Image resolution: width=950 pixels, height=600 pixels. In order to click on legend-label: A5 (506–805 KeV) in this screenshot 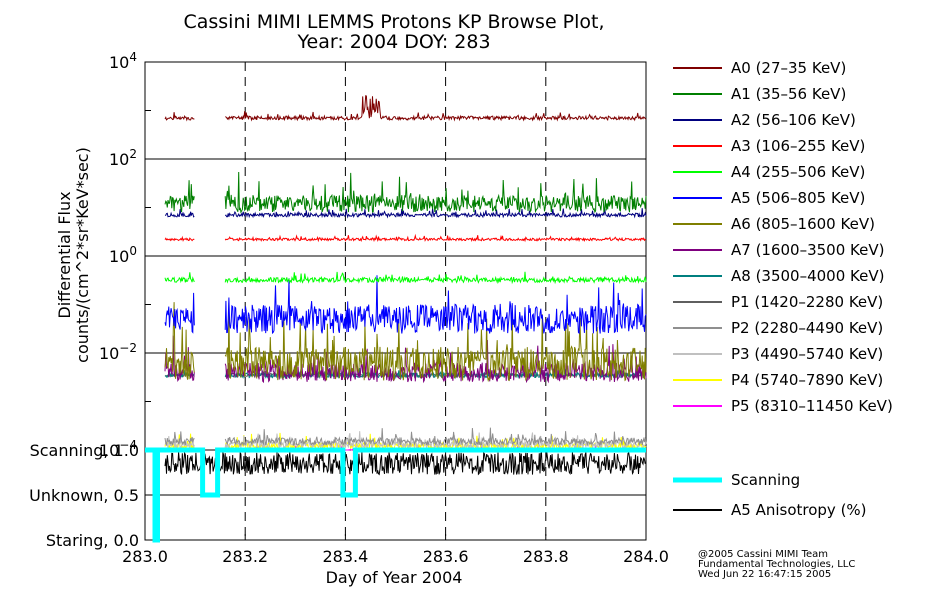, I will do `click(798, 198)`.